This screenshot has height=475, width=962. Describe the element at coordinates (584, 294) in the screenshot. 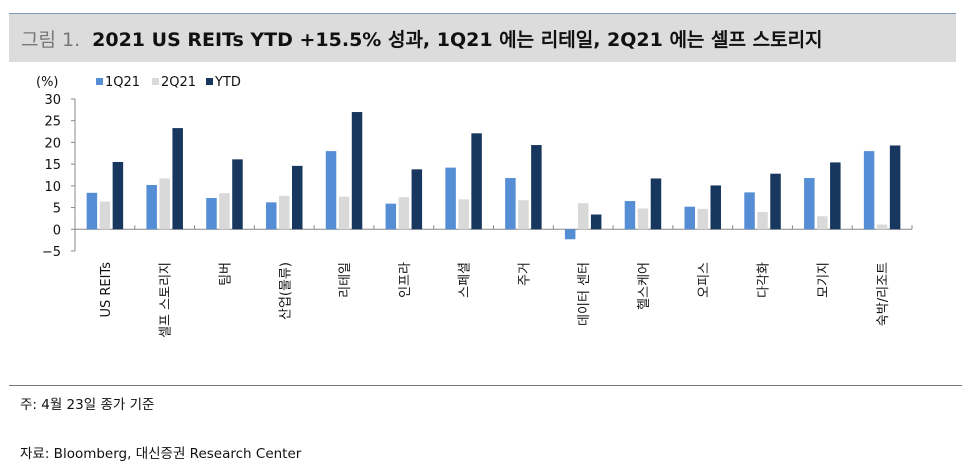

I see `x-tick-label: 데이터 센터` at that location.